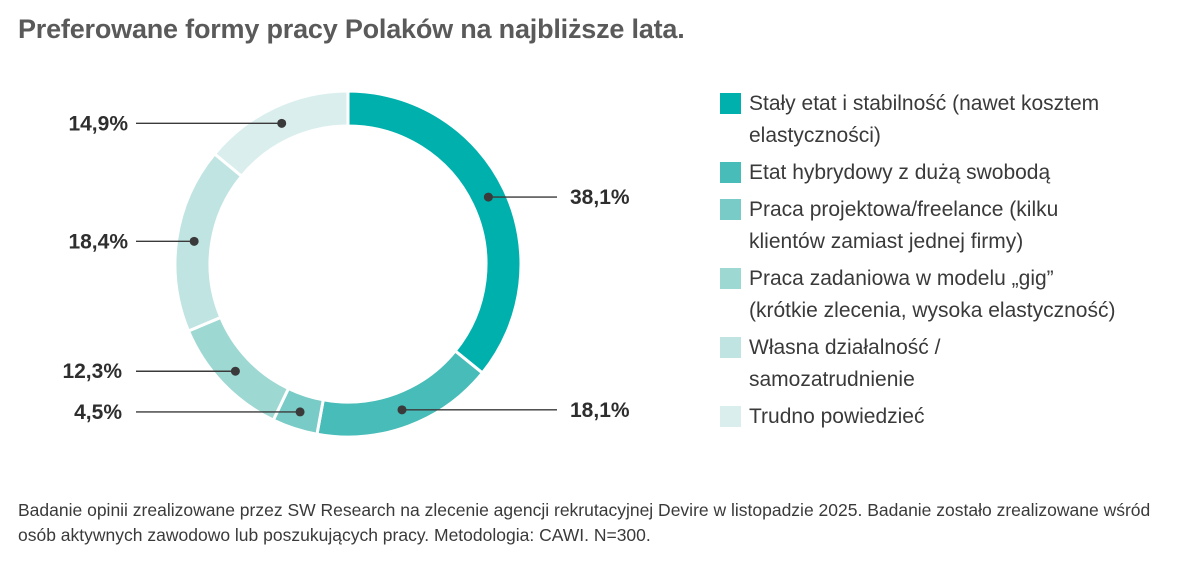 Image resolution: width=1200 pixels, height=565 pixels. I want to click on legend-label: Własna działalność / samozatrudnienie, so click(845, 363).